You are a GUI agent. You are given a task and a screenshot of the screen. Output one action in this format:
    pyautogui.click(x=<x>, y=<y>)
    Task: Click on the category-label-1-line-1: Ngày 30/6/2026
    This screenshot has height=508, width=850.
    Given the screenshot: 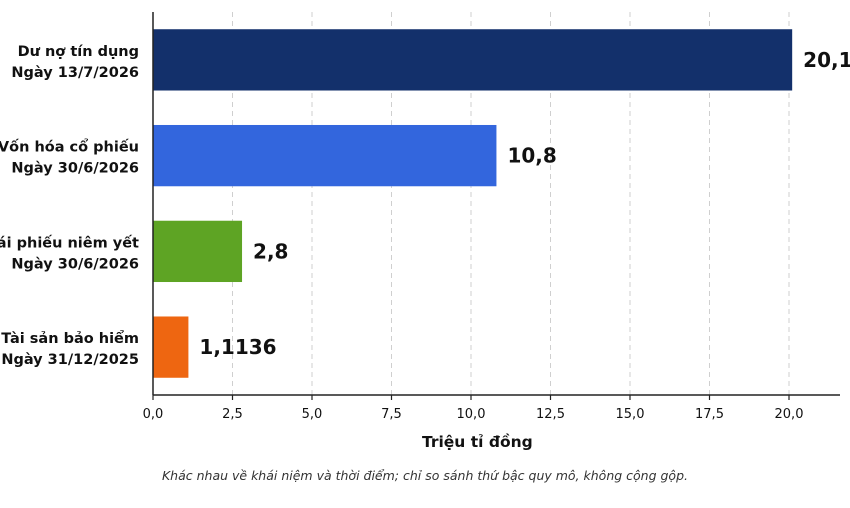 What is the action you would take?
    pyautogui.click(x=75, y=169)
    